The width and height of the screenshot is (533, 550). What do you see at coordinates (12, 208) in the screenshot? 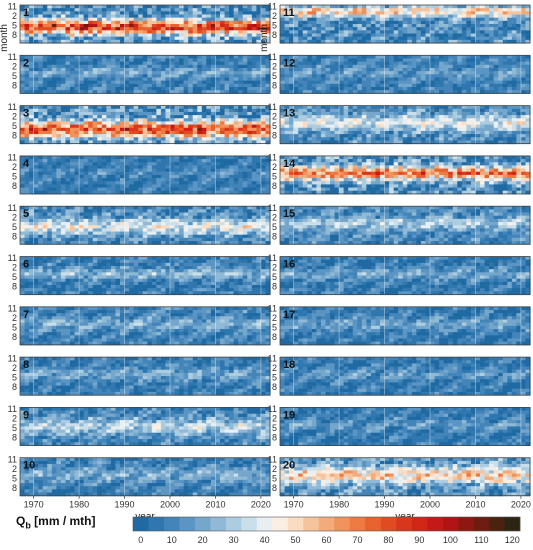
I see `y-tick-label: 11` at bounding box center [12, 208].